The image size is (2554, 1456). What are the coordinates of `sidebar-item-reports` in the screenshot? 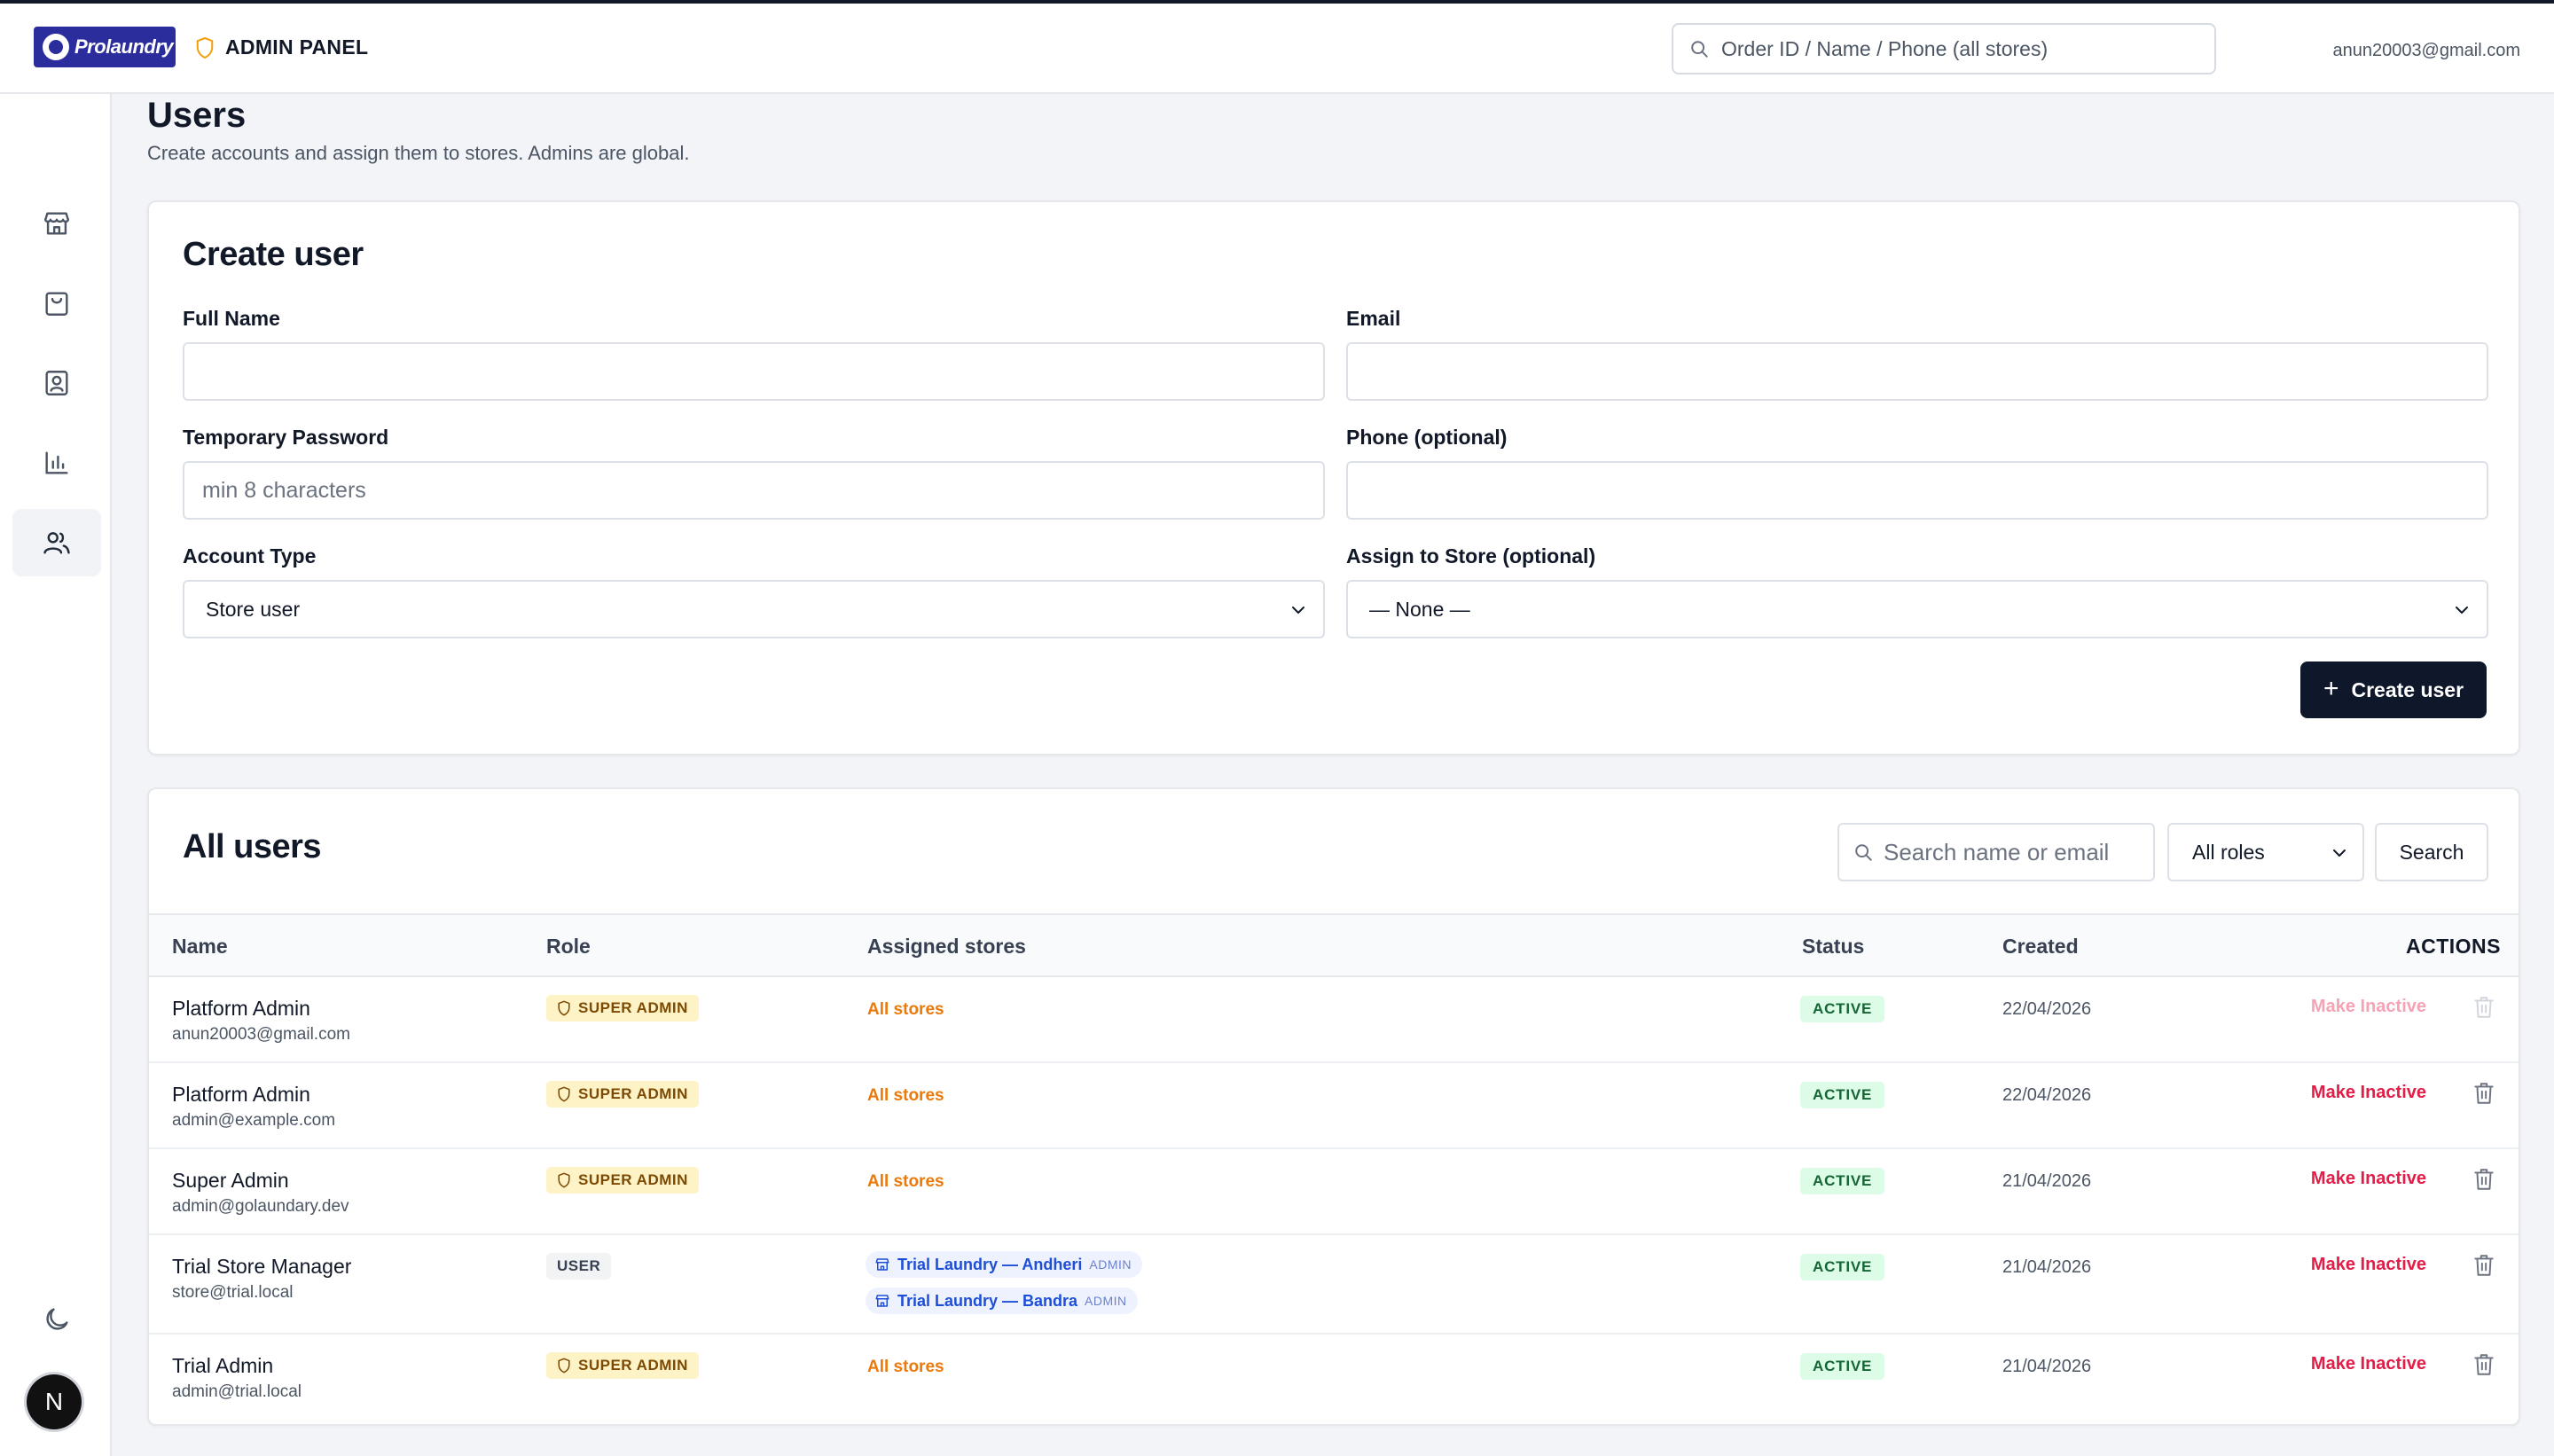 It's located at (56, 463).